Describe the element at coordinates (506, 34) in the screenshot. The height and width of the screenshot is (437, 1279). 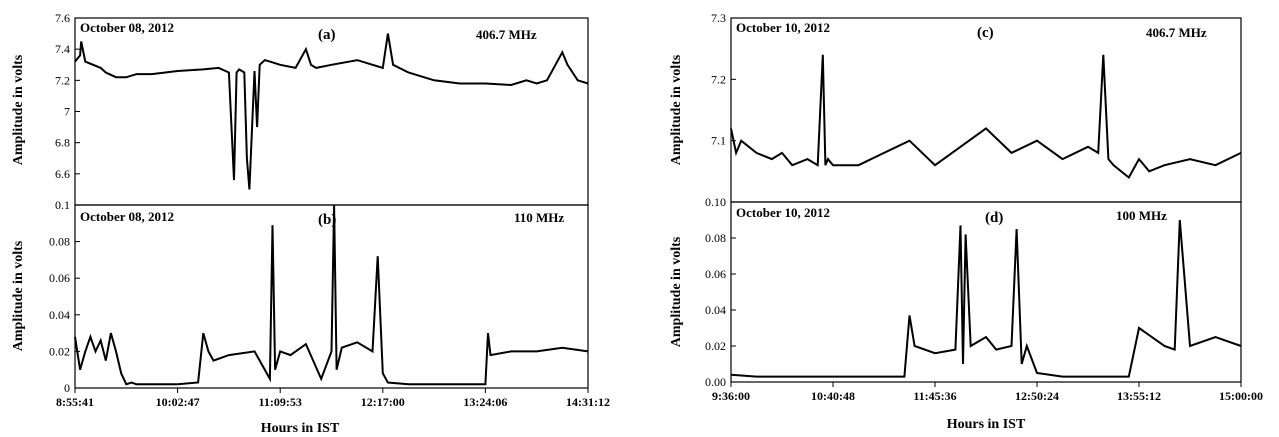
I see `panel-a-frequency: 406.7 MHz` at that location.